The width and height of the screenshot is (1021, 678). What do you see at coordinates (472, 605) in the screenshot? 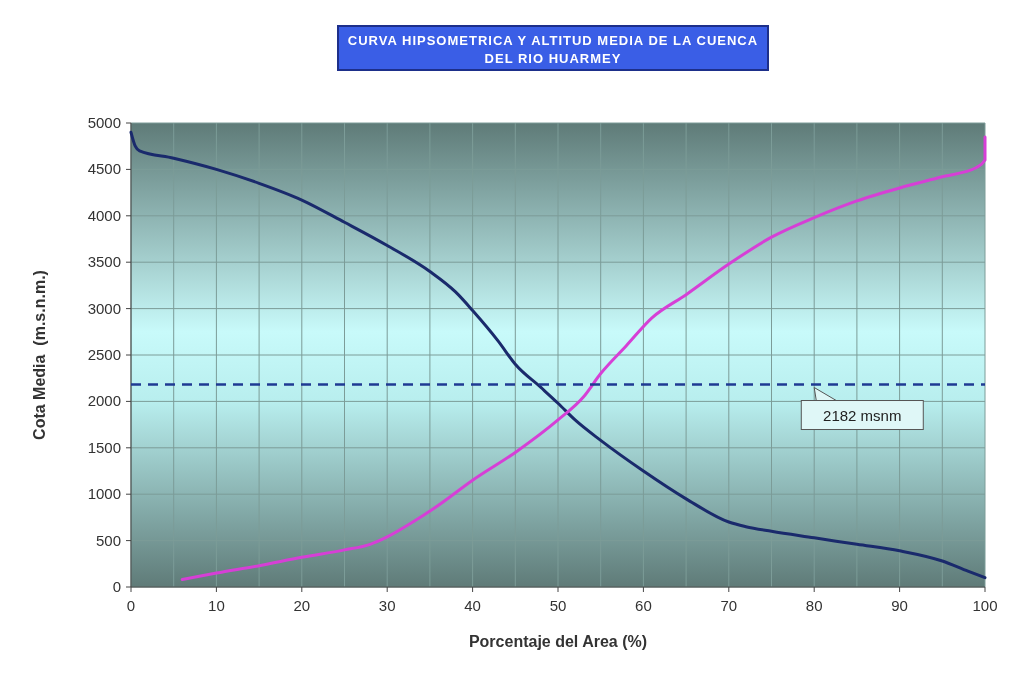
I see `x-tick-label: 40` at bounding box center [472, 605].